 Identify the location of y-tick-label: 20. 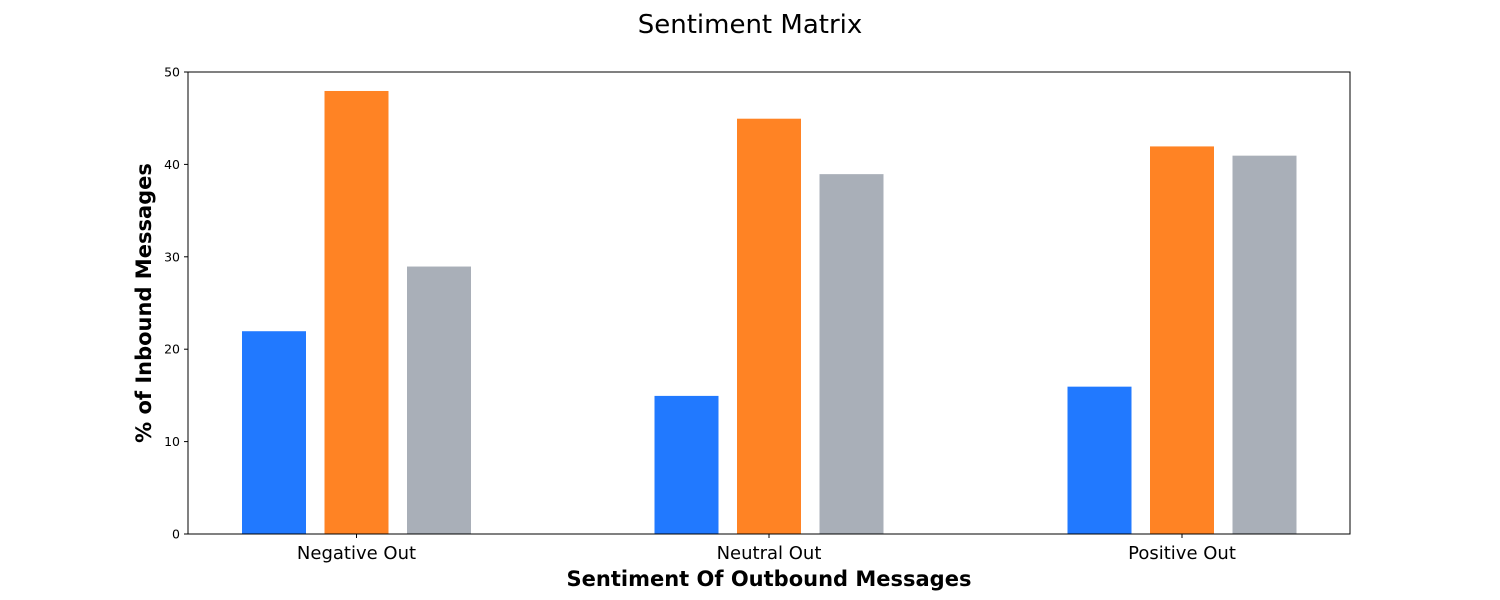
(172, 349).